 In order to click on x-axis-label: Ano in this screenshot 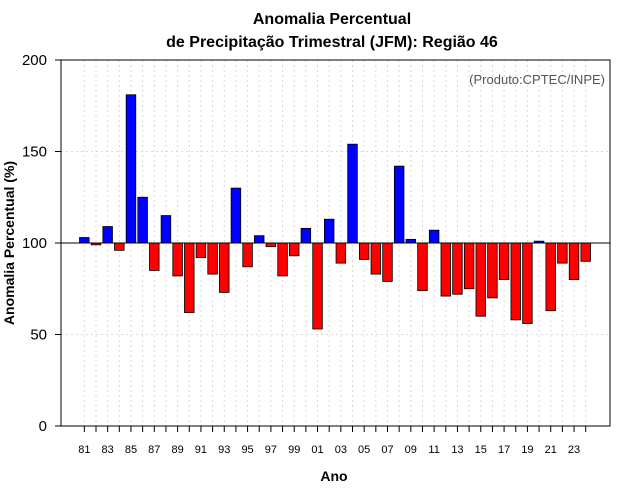, I will do `click(333, 476)`.